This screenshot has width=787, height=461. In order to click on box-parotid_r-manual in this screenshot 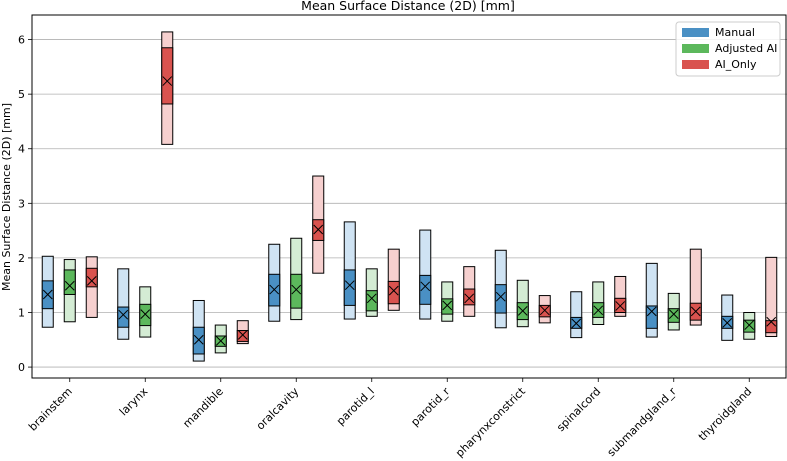, I will do `click(425, 274)`.